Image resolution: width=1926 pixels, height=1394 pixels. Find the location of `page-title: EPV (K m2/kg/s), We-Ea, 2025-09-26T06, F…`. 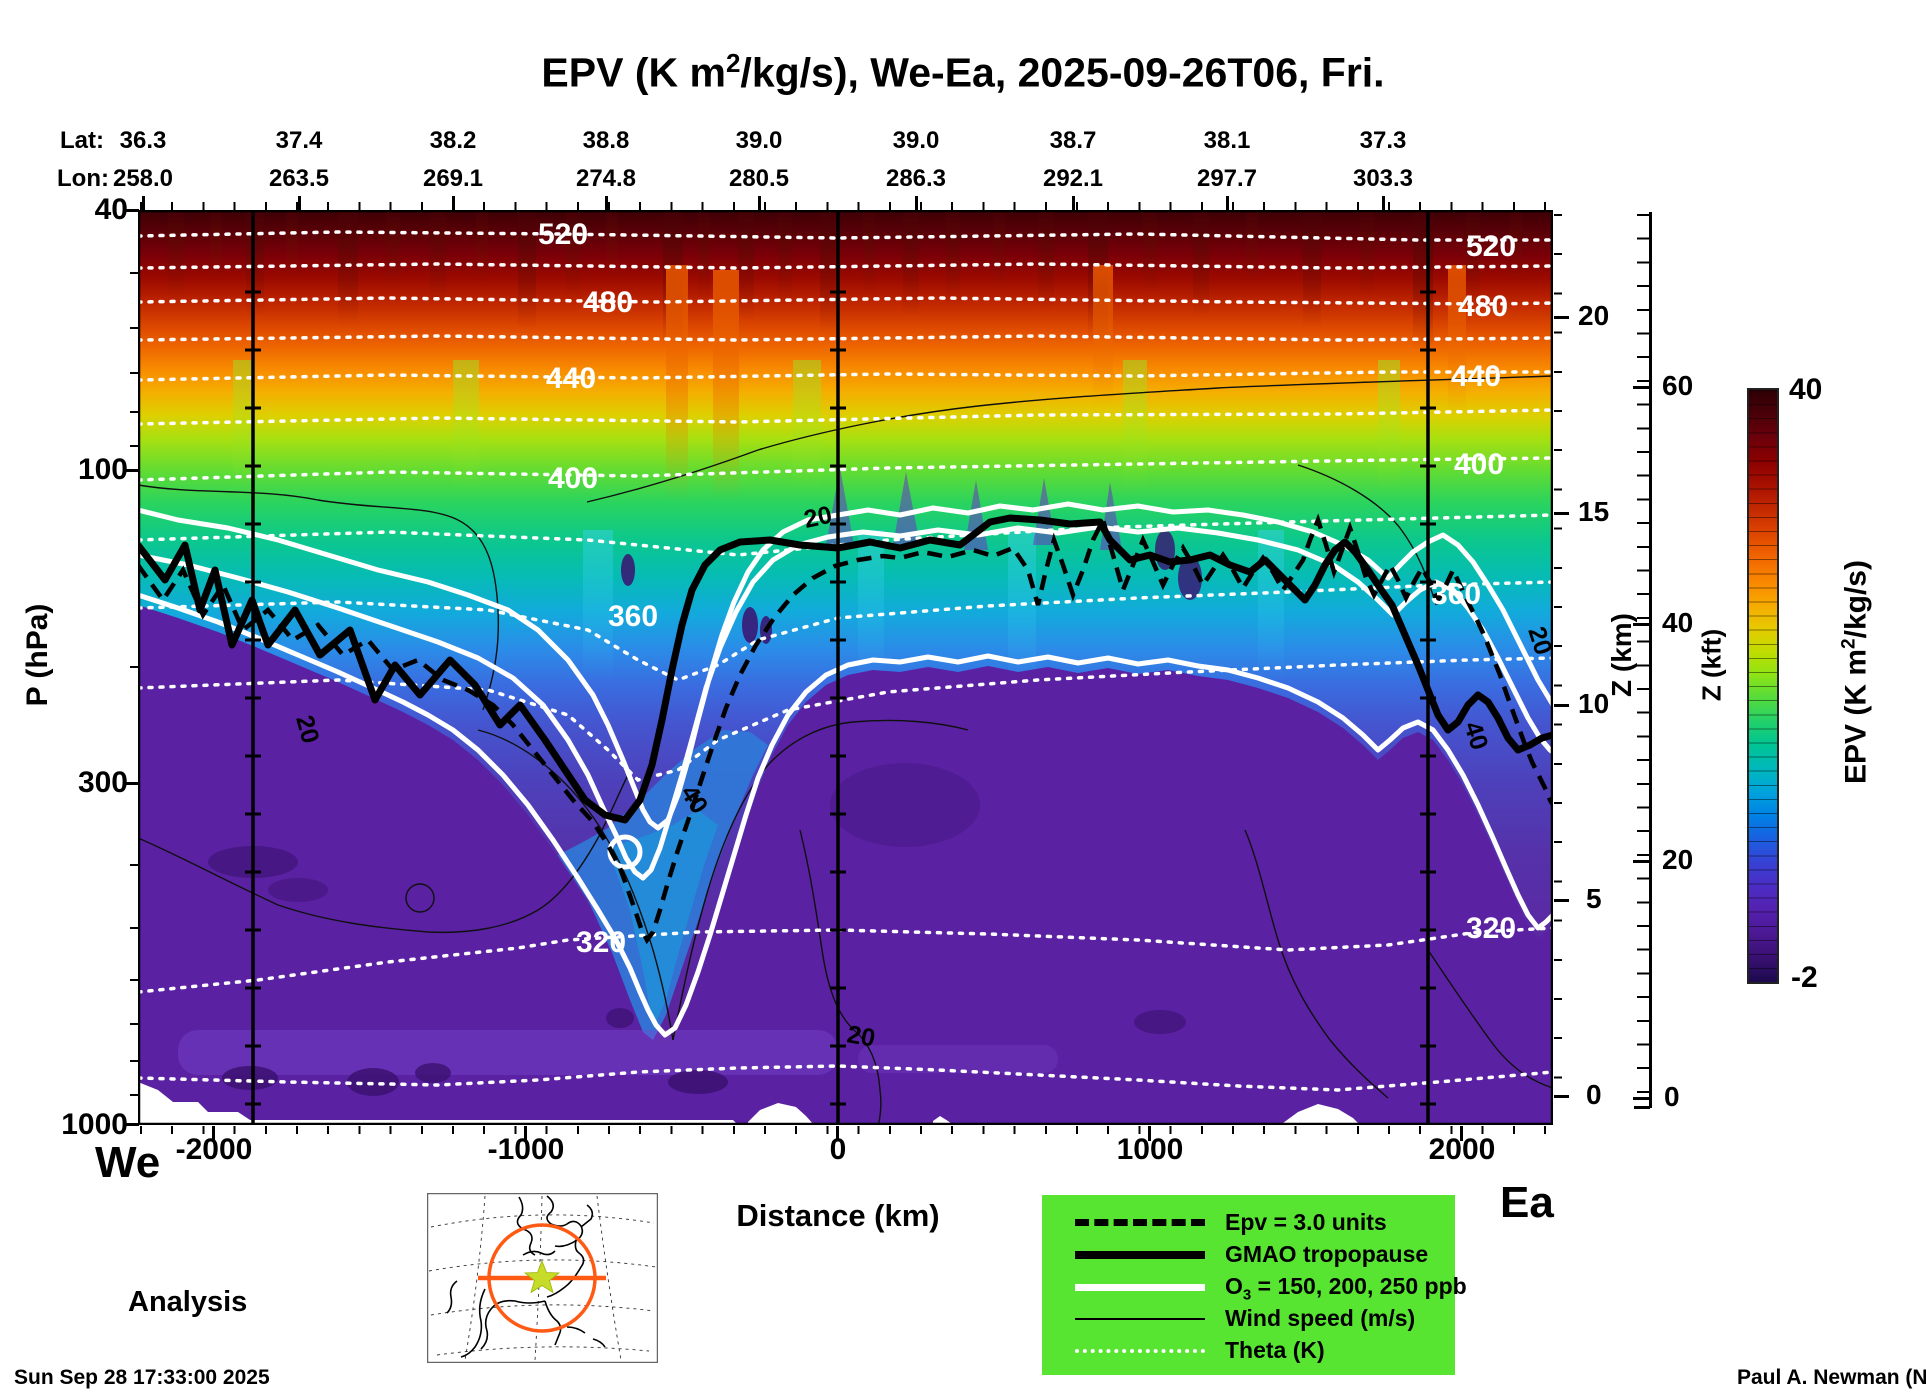

page-title: EPV (K m2/kg/s), We-Ea, 2025-09-26T06, F… is located at coordinates (963, 72).